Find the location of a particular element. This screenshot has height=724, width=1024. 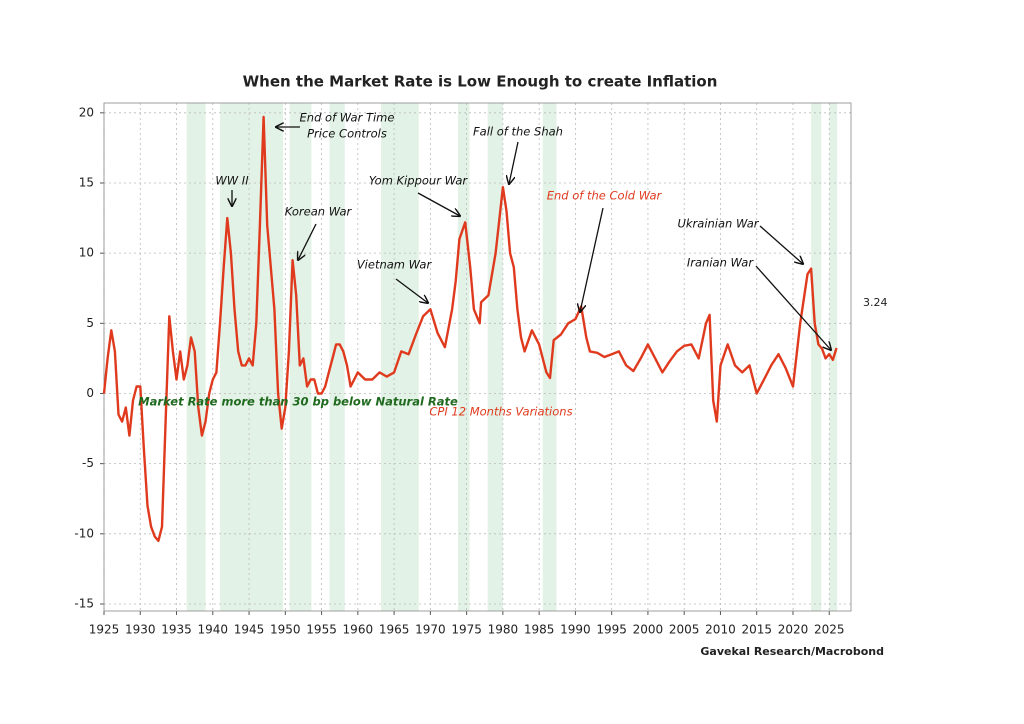

series-label: CPI 12 Months Variations is located at coordinates (500, 412).